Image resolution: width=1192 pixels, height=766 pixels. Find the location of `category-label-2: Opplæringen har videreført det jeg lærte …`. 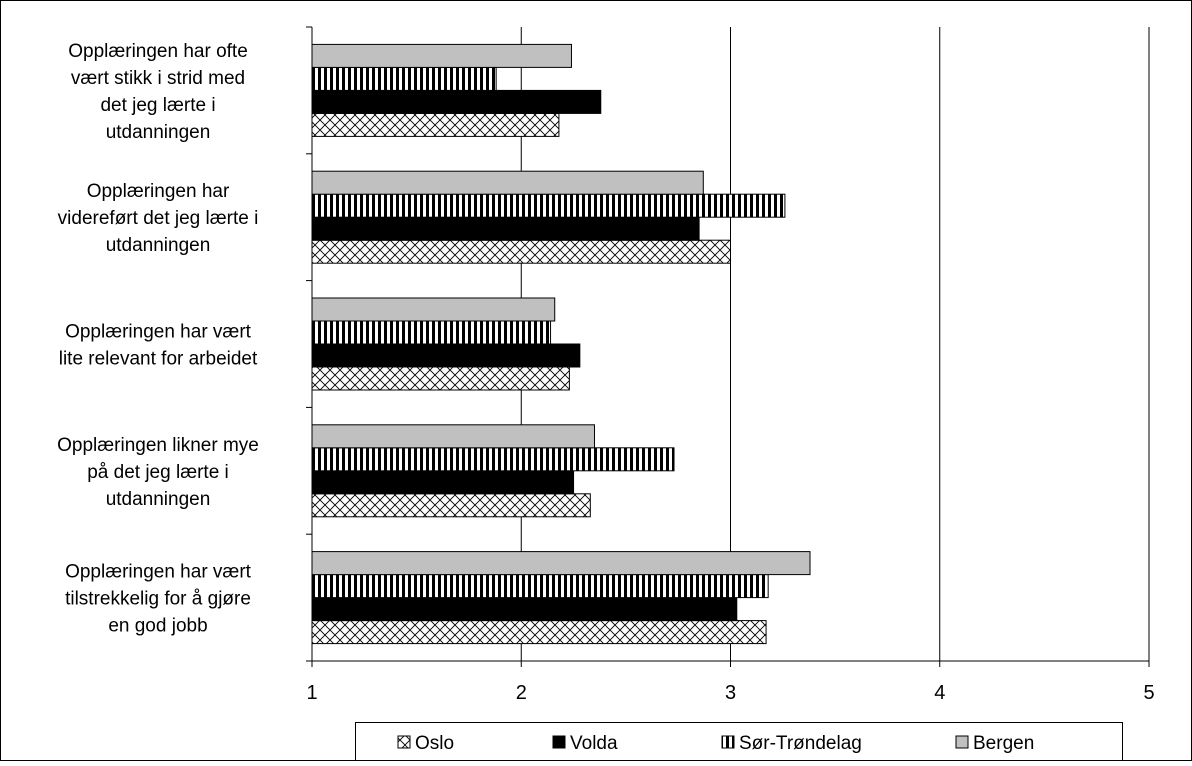

category-label-2: Opplæringen har videreført det jeg lærte … is located at coordinates (158, 218).